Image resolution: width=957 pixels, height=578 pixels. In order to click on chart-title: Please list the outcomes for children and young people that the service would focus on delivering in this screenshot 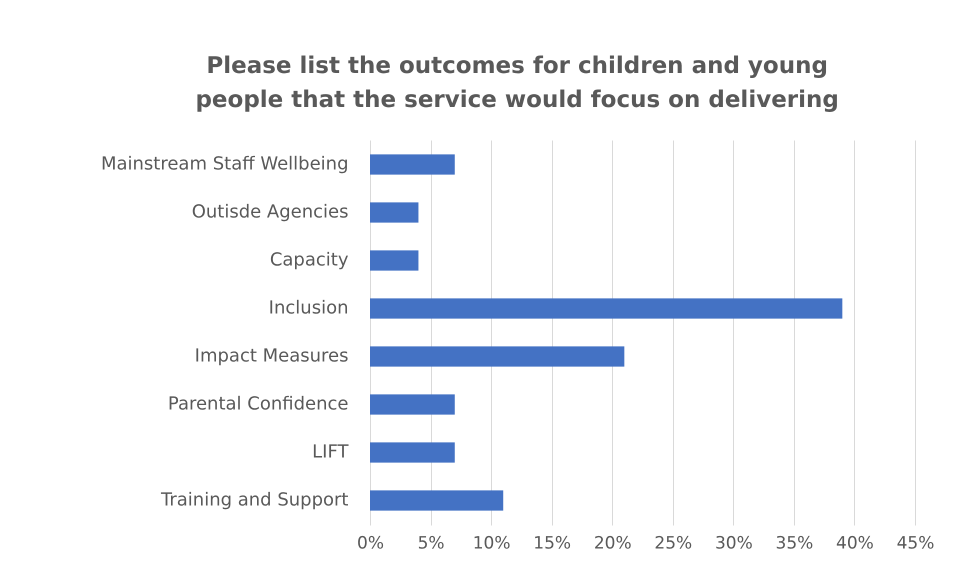, I will do `click(517, 83)`.